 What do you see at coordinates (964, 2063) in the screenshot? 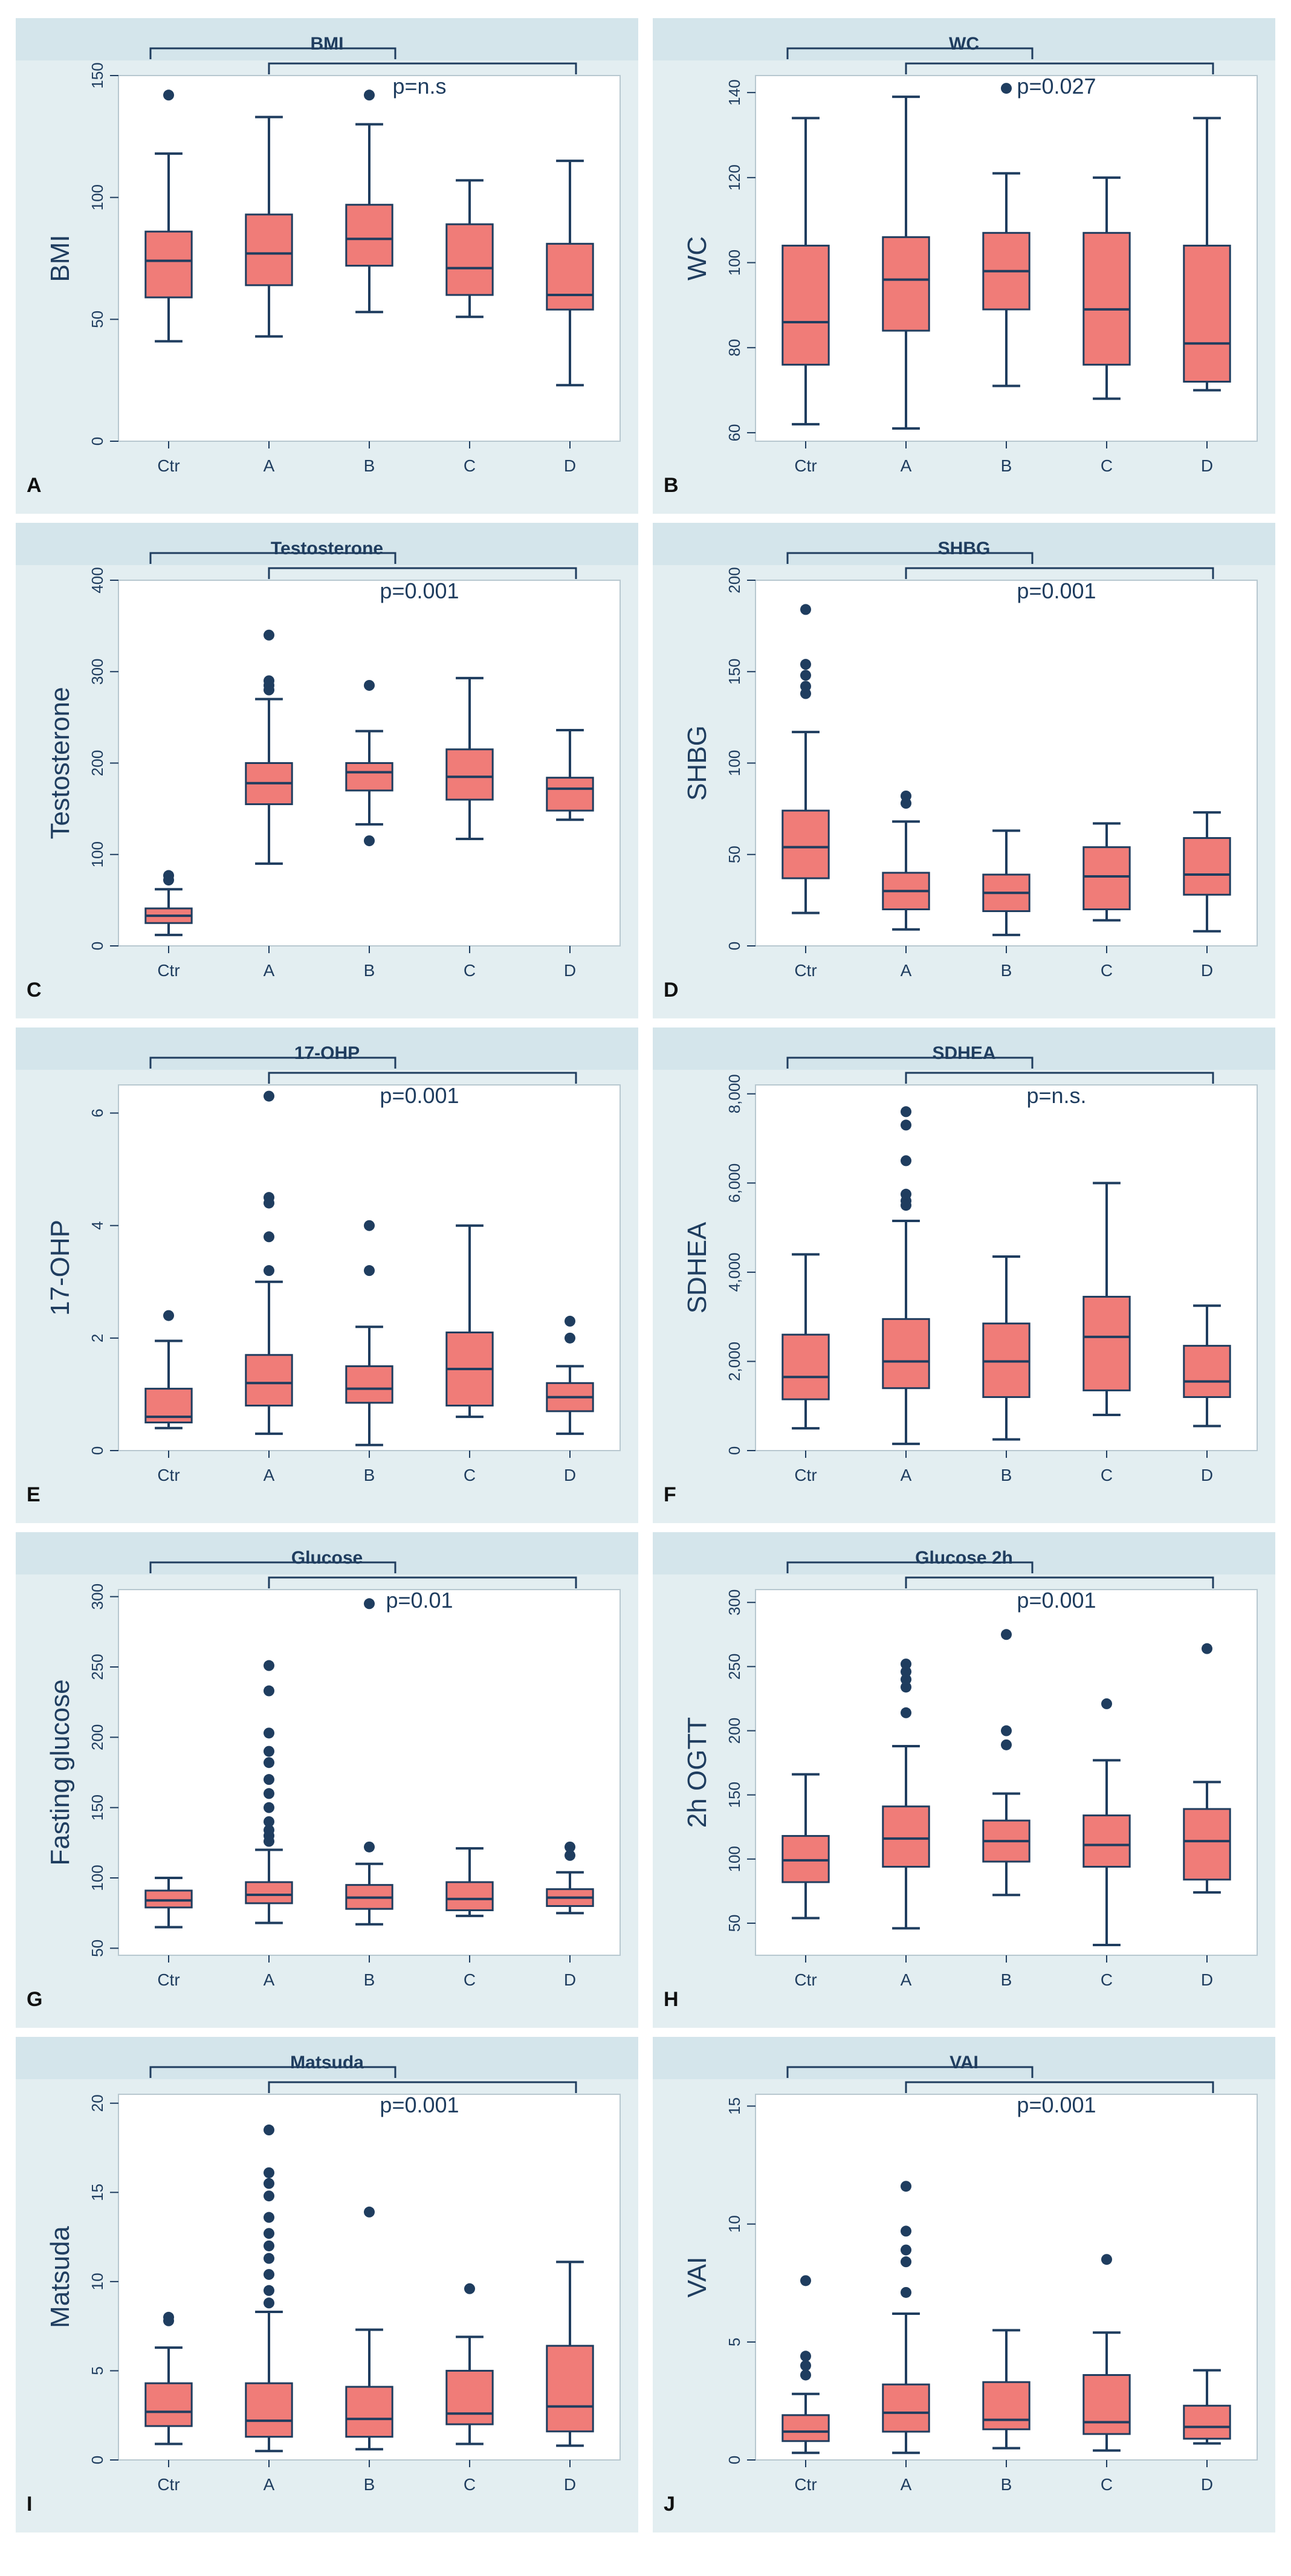
I see `chart-title: VAI` at bounding box center [964, 2063].